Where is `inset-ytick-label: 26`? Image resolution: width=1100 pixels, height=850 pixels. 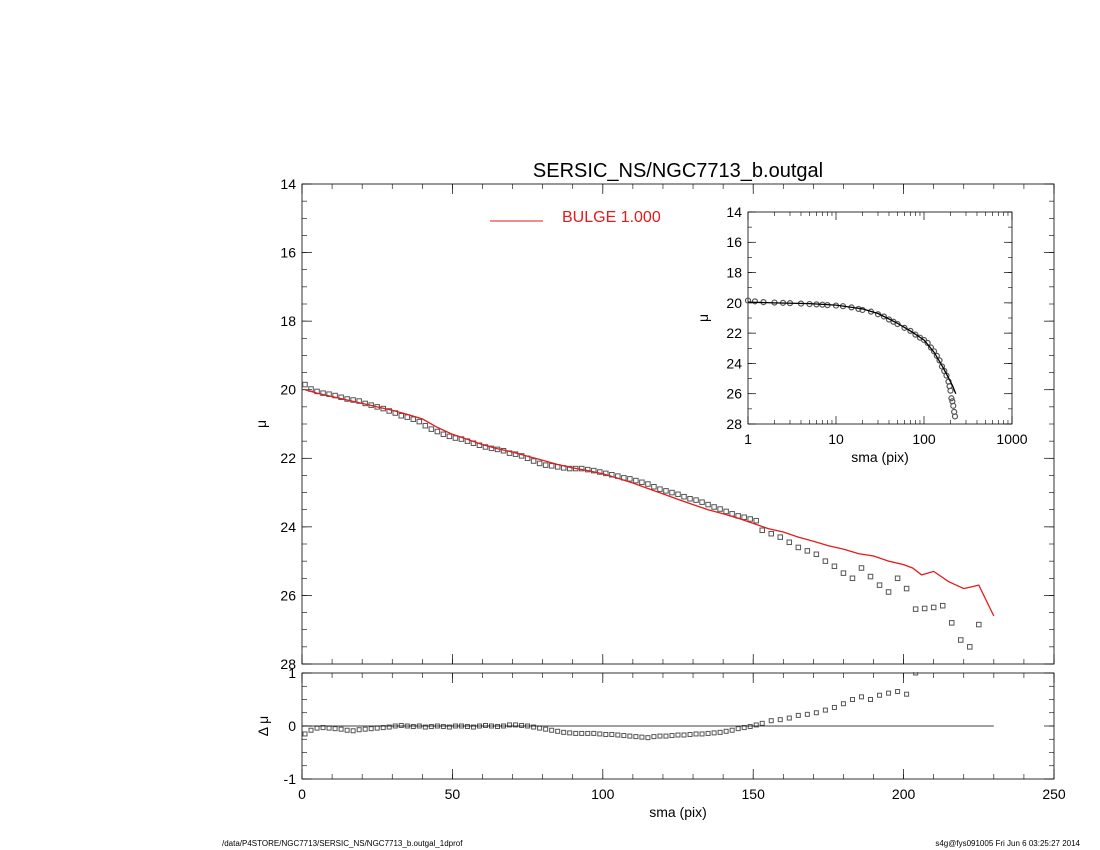
inset-ytick-label: 26 is located at coordinates (734, 394).